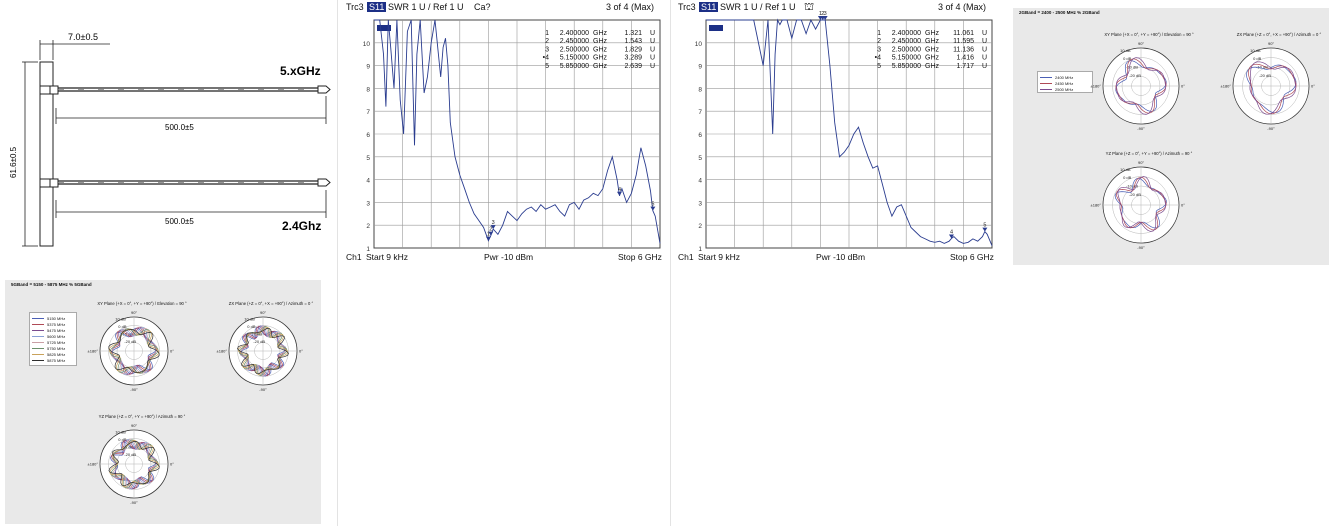 This screenshot has height=526, width=1333. I want to click on polar5-xy-pattern-trace, so click(134, 351).